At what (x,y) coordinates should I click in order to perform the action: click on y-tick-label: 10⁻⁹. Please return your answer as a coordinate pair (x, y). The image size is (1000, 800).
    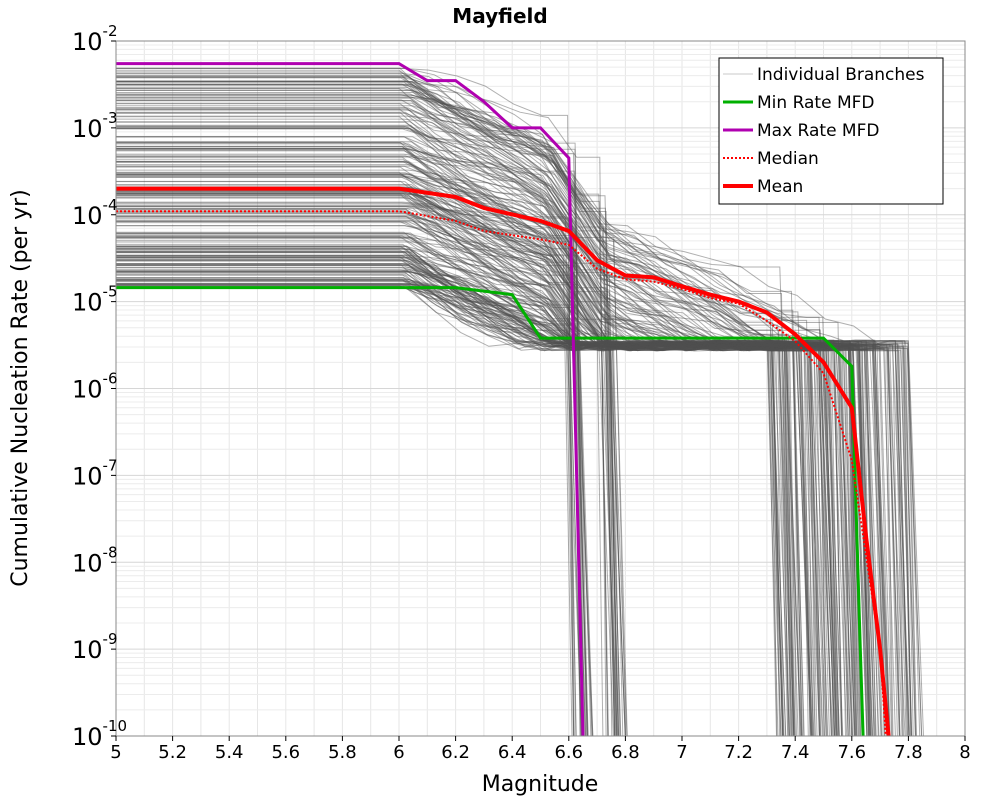
    Looking at the image, I should click on (95, 647).